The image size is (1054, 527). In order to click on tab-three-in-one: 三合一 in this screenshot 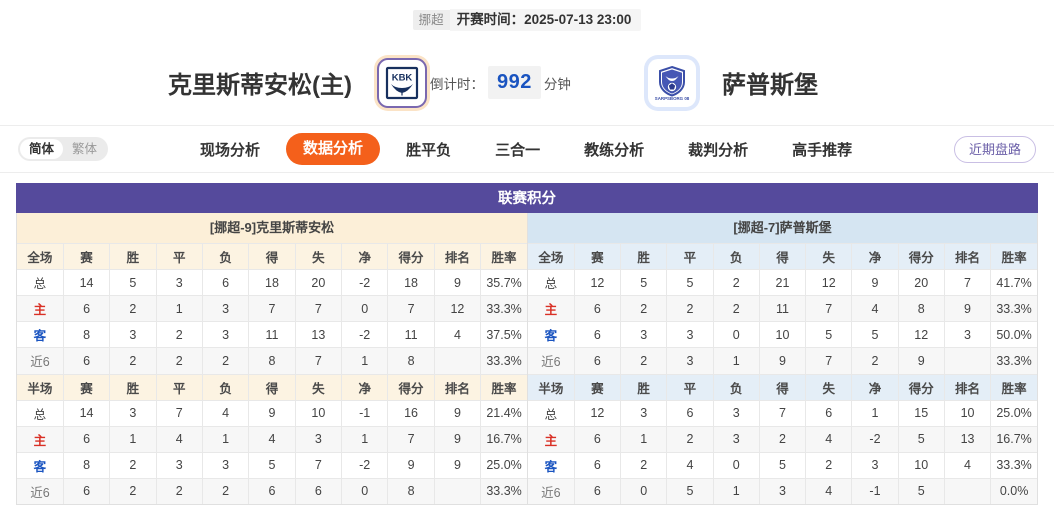, I will do `click(518, 150)`.